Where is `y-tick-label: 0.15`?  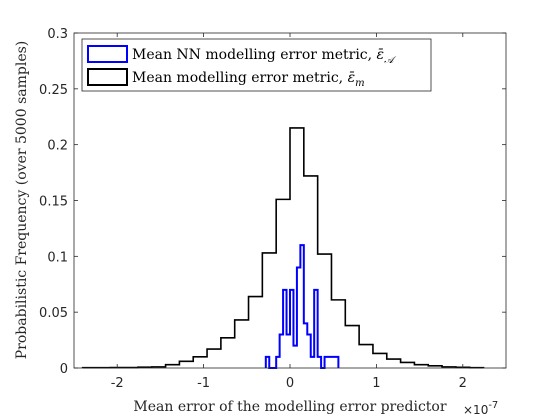 y-tick-label: 0.15 is located at coordinates (53, 202).